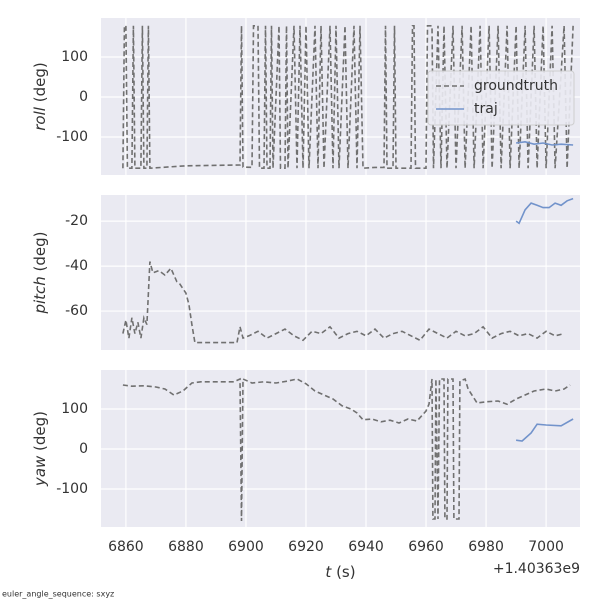 The height and width of the screenshot is (604, 600). What do you see at coordinates (76, 266) in the screenshot?
I see `y-tick-label: -40` at bounding box center [76, 266].